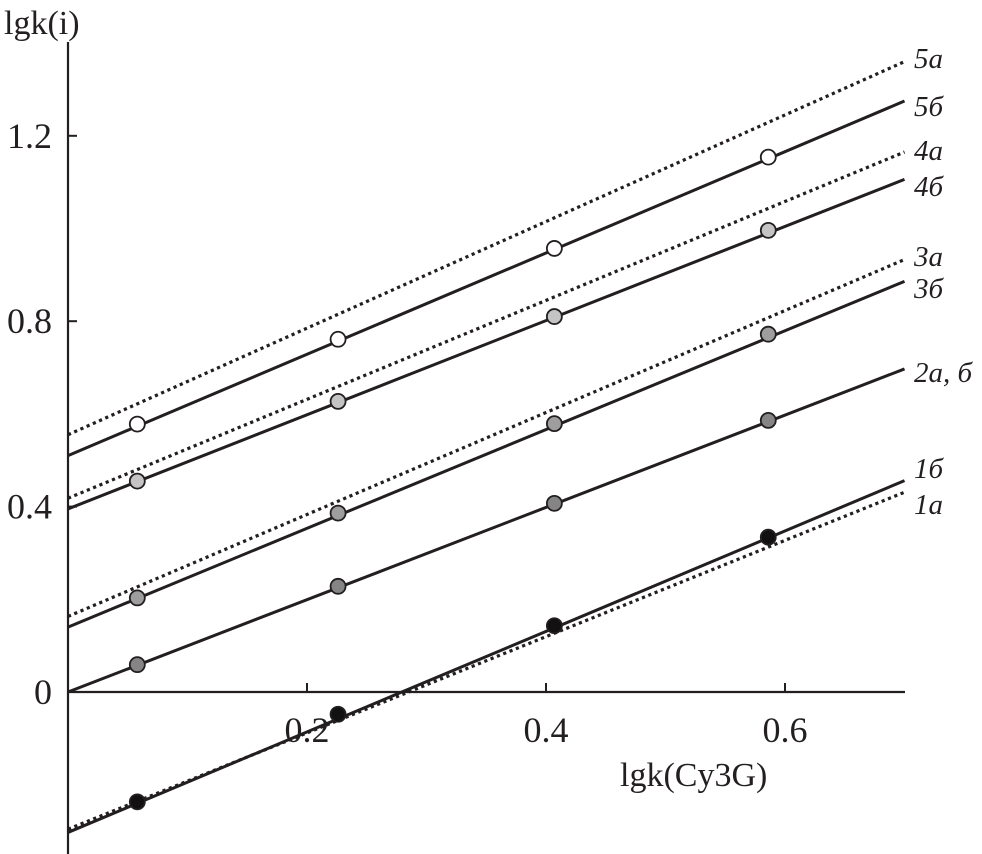  Describe the element at coordinates (693, 775) in the screenshot. I see `x-axis-label: lgk(Cy3G)` at that location.